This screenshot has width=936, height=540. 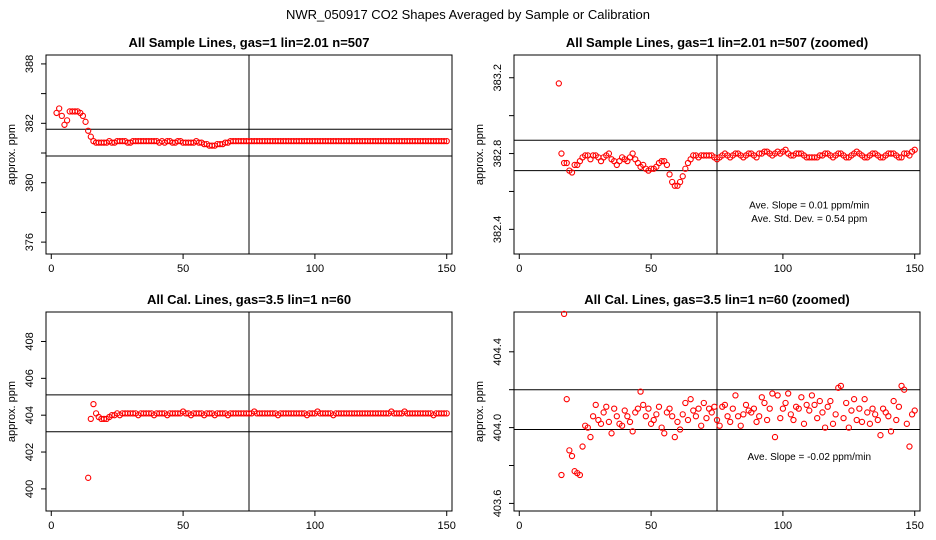 I want to click on y-tick-label: 400, so click(x=30, y=489).